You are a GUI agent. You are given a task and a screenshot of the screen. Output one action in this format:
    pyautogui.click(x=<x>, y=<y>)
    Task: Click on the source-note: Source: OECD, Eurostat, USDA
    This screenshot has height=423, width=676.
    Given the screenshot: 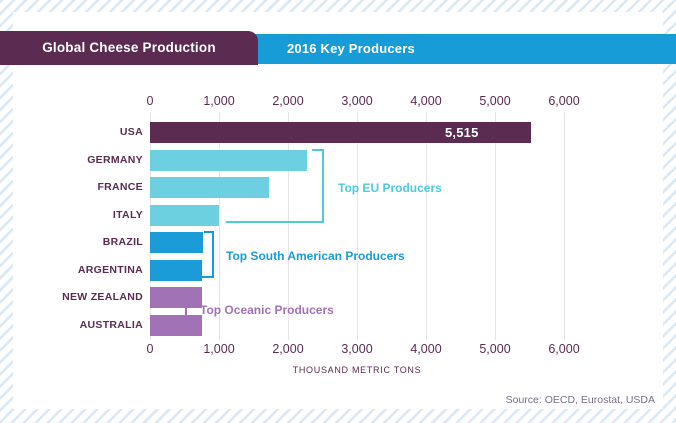 What is the action you would take?
    pyautogui.click(x=580, y=400)
    